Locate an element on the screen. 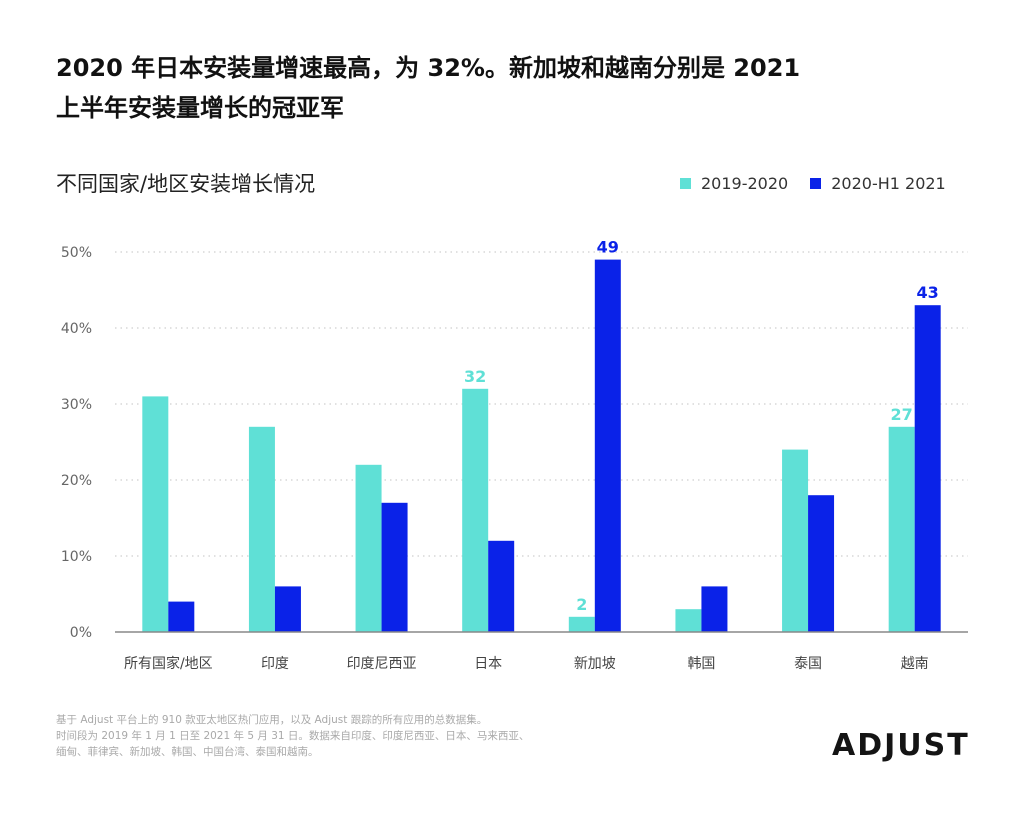 The image size is (1024, 816). x-tick-label: 泰国 is located at coordinates (808, 664).